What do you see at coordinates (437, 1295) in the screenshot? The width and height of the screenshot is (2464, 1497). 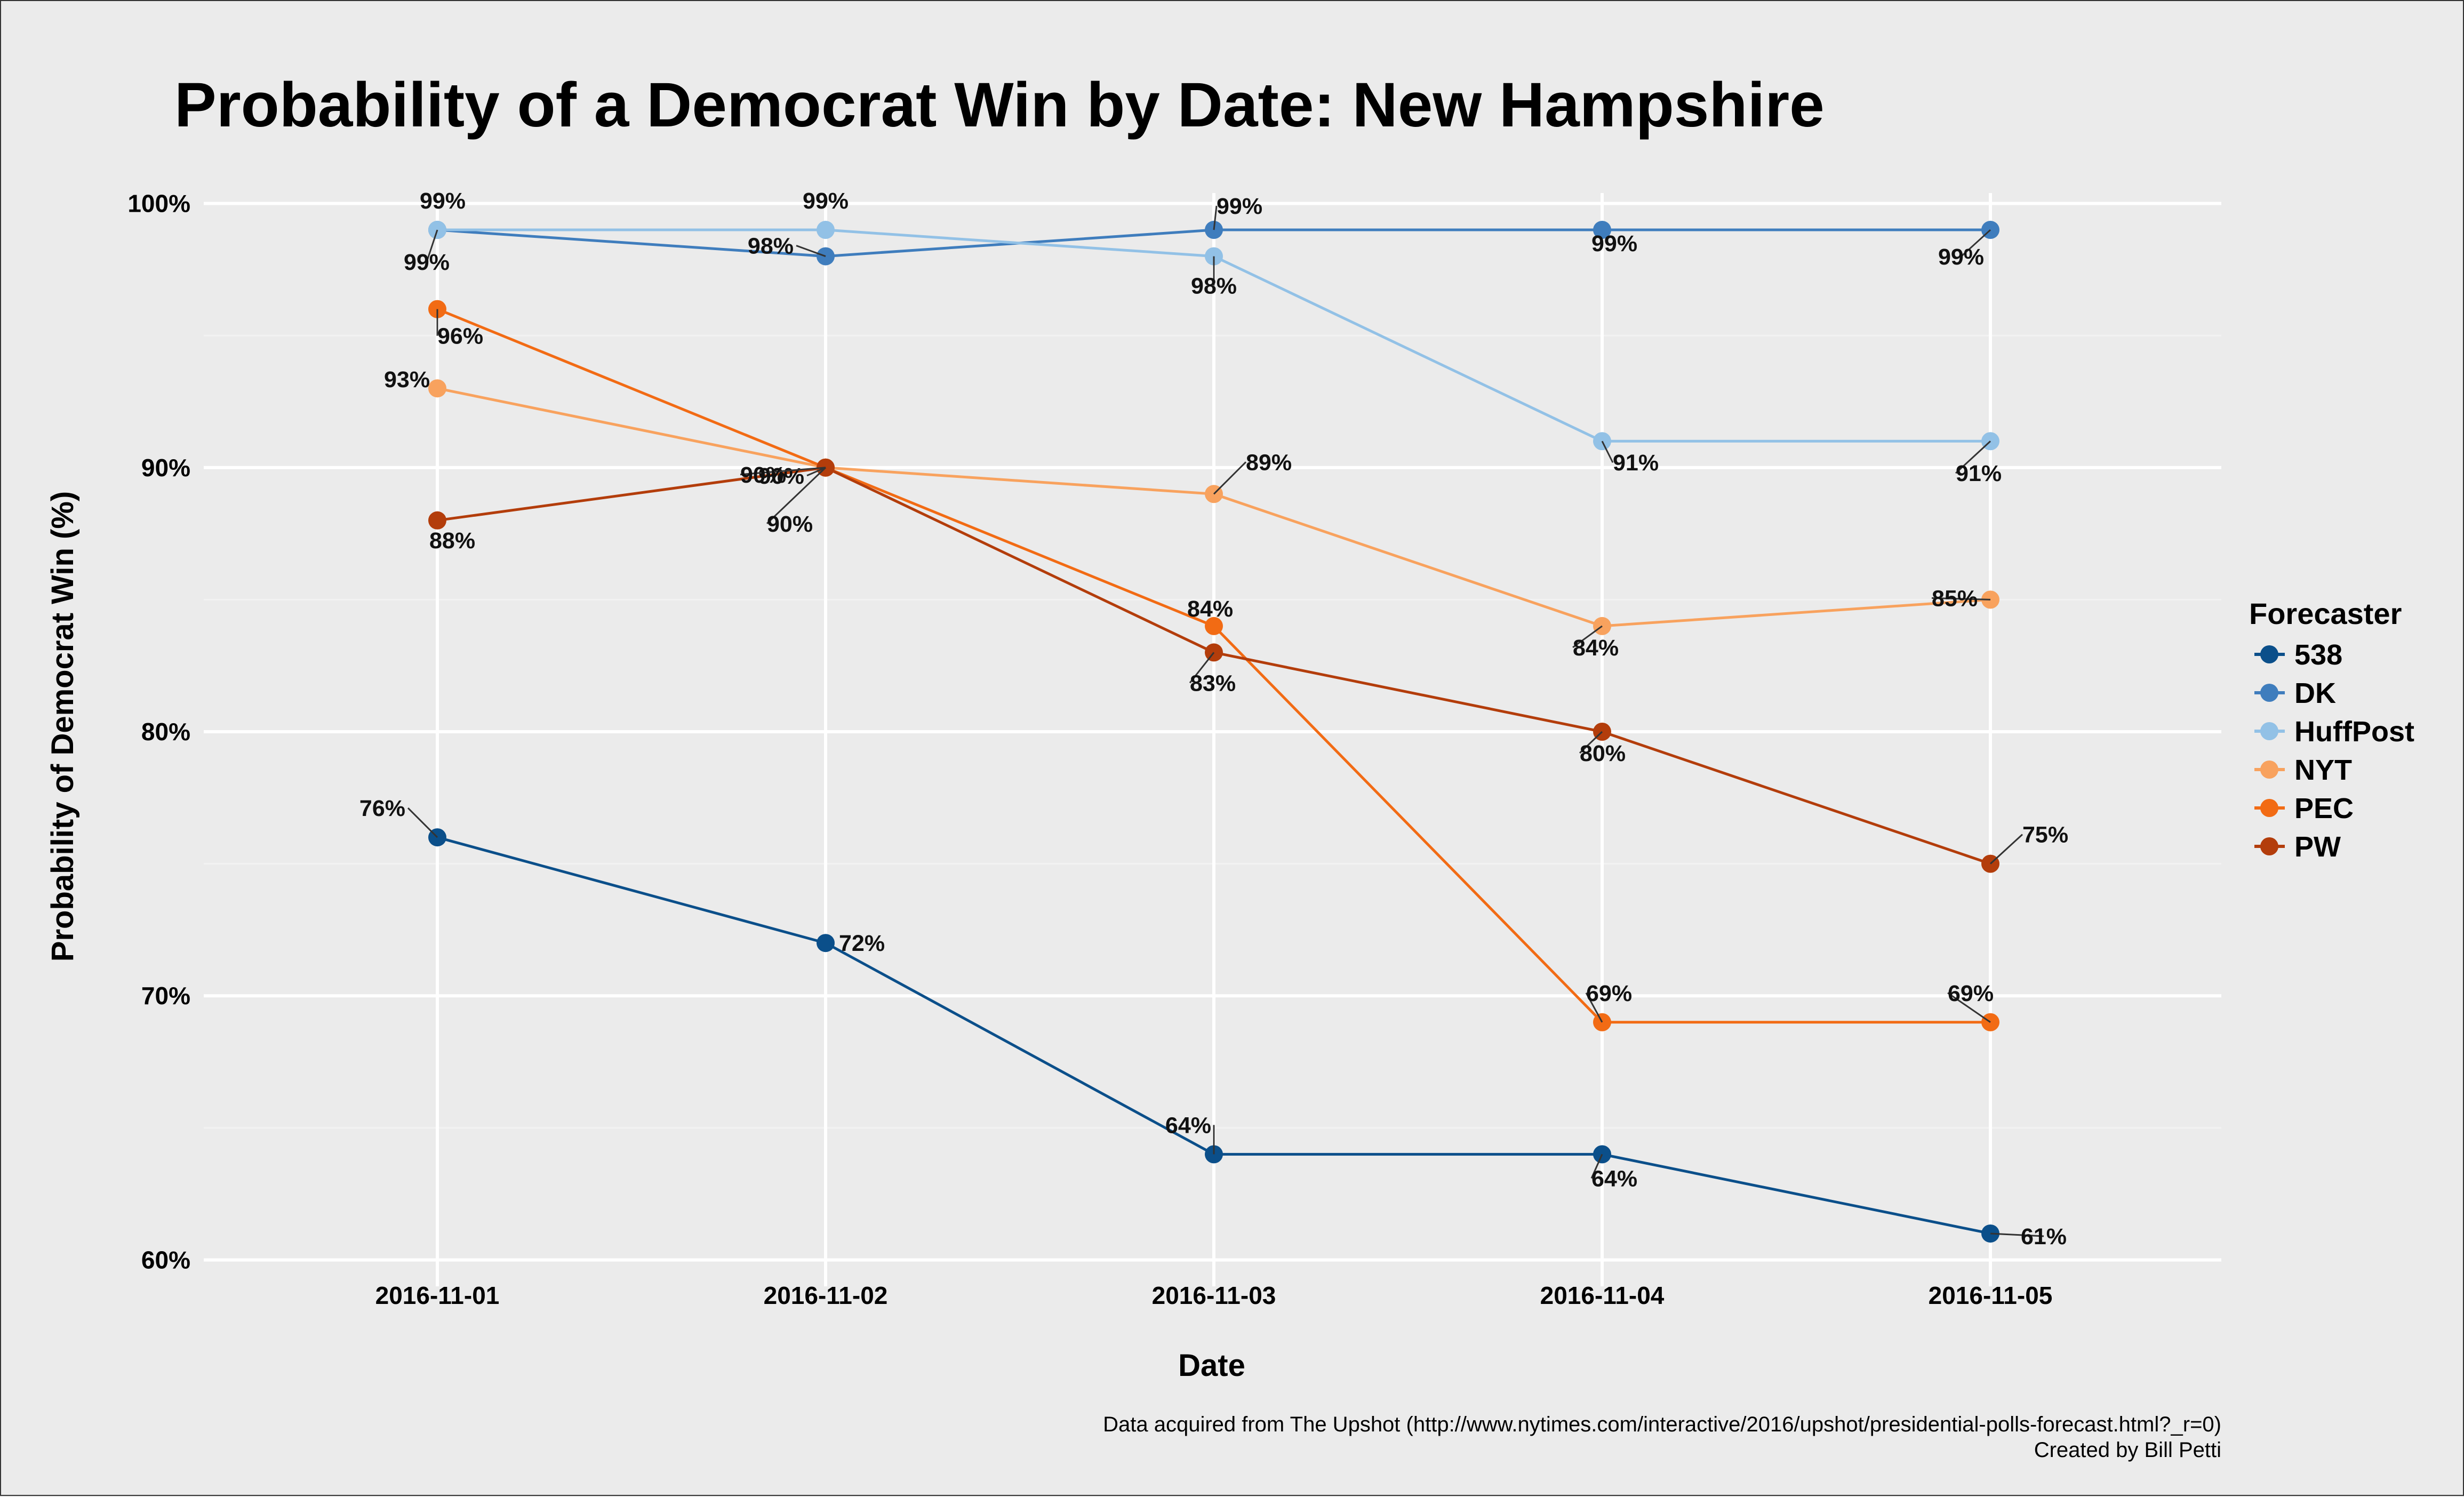 I see `x-tick-label: 2016-11-01` at bounding box center [437, 1295].